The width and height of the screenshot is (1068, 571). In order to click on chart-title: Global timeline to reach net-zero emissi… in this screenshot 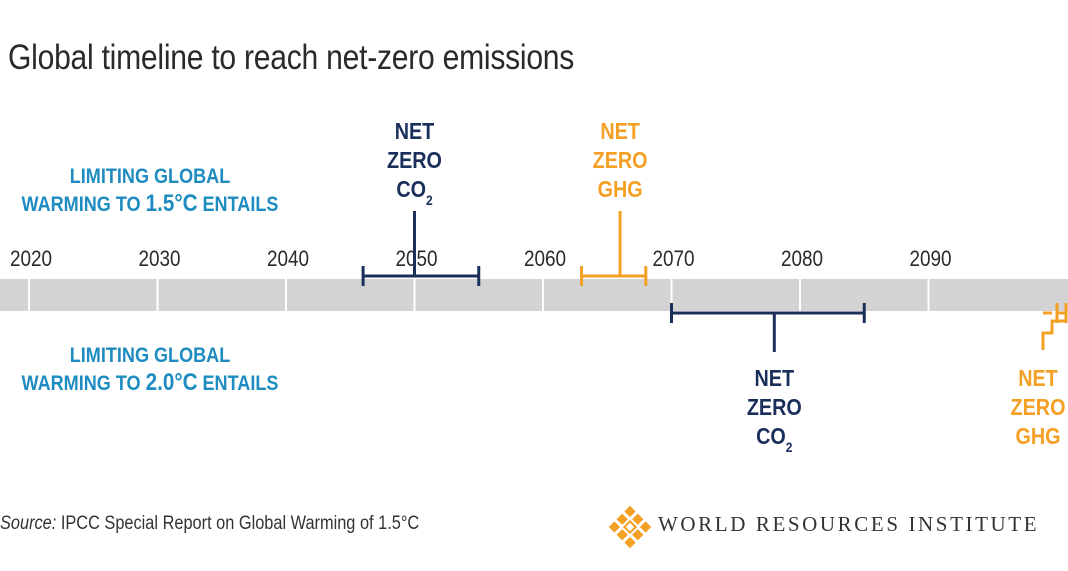, I will do `click(291, 57)`.